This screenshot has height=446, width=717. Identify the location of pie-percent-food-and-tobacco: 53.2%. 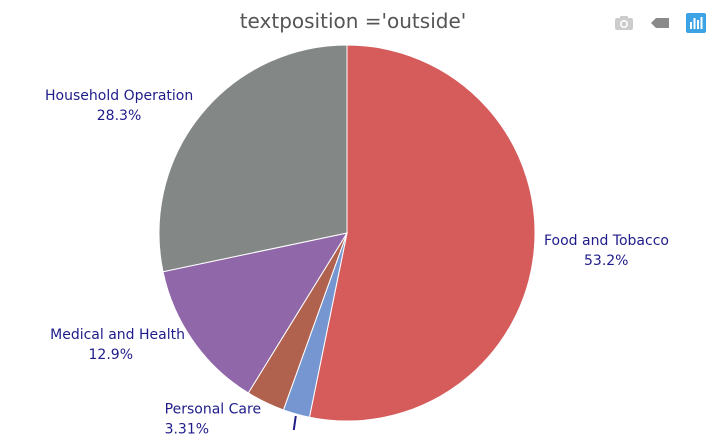
(606, 261).